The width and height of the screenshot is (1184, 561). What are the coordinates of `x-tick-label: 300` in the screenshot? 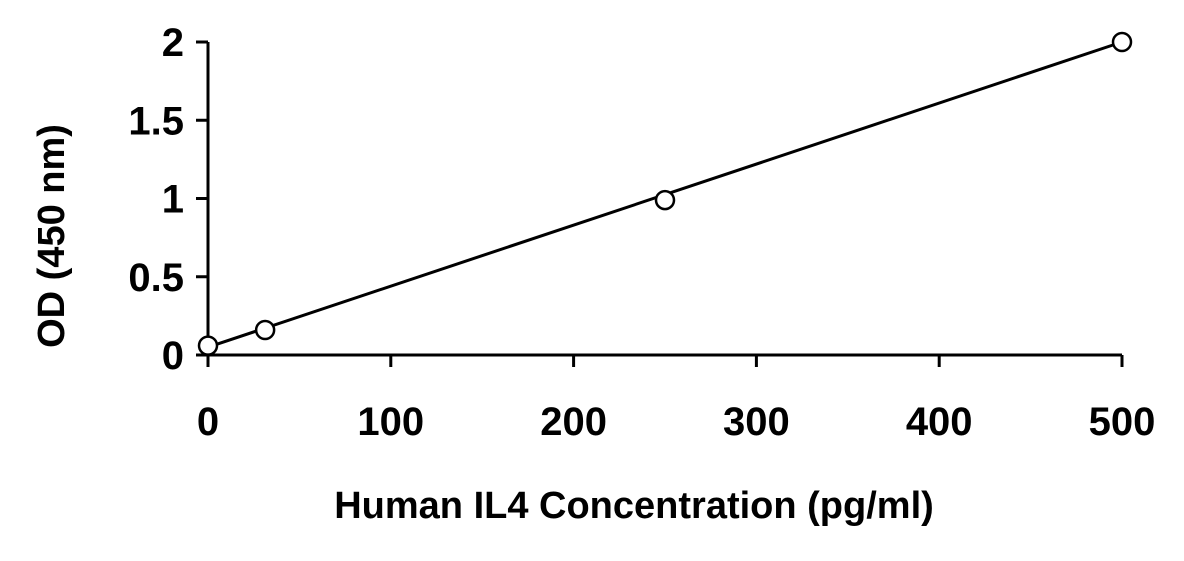 It's located at (756, 422).